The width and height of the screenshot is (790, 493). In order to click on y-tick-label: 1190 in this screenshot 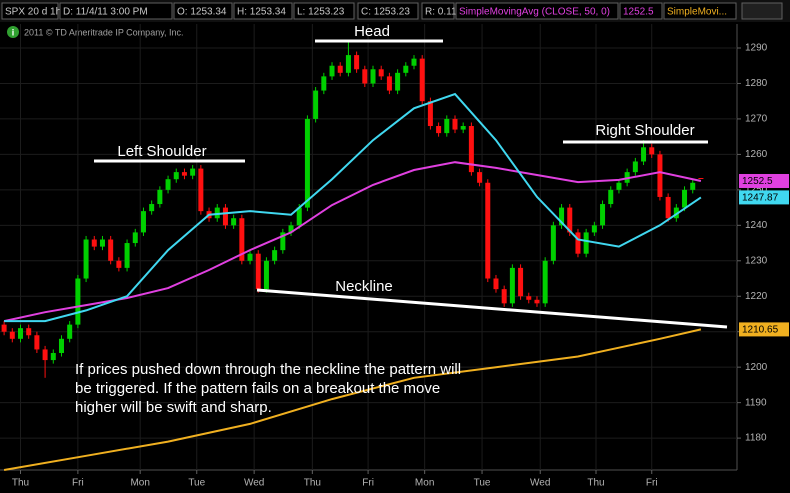, I will do `click(756, 402)`.